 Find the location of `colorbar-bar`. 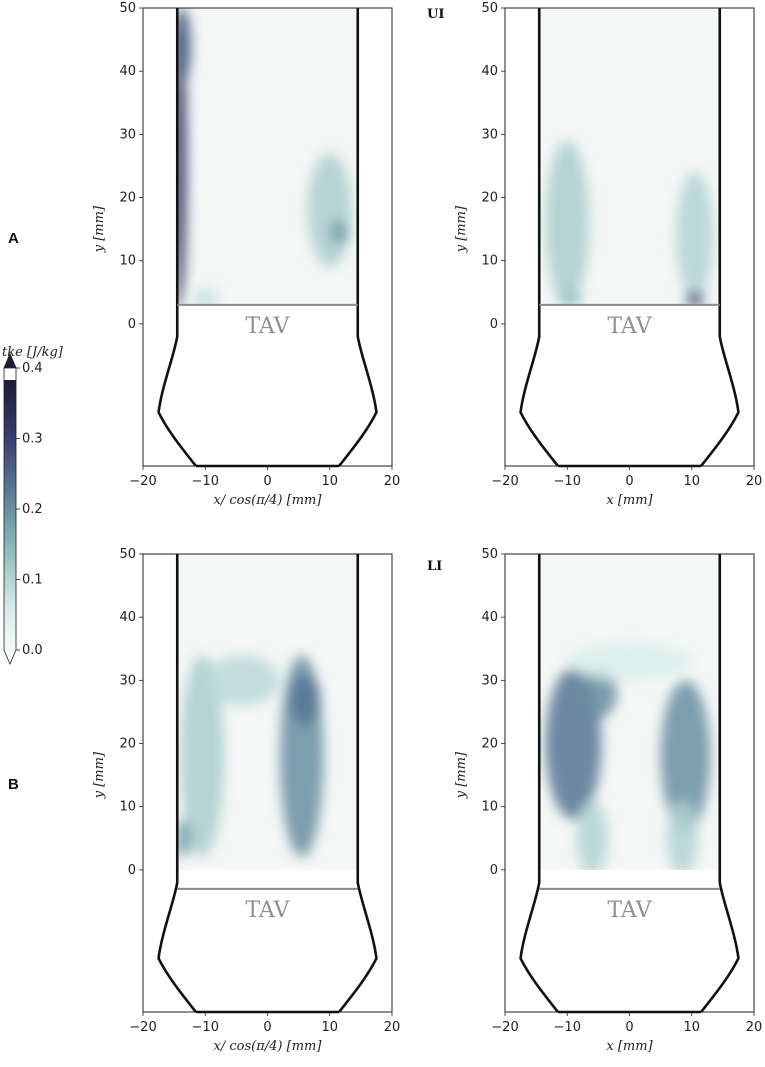

colorbar-bar is located at coordinates (10, 522).